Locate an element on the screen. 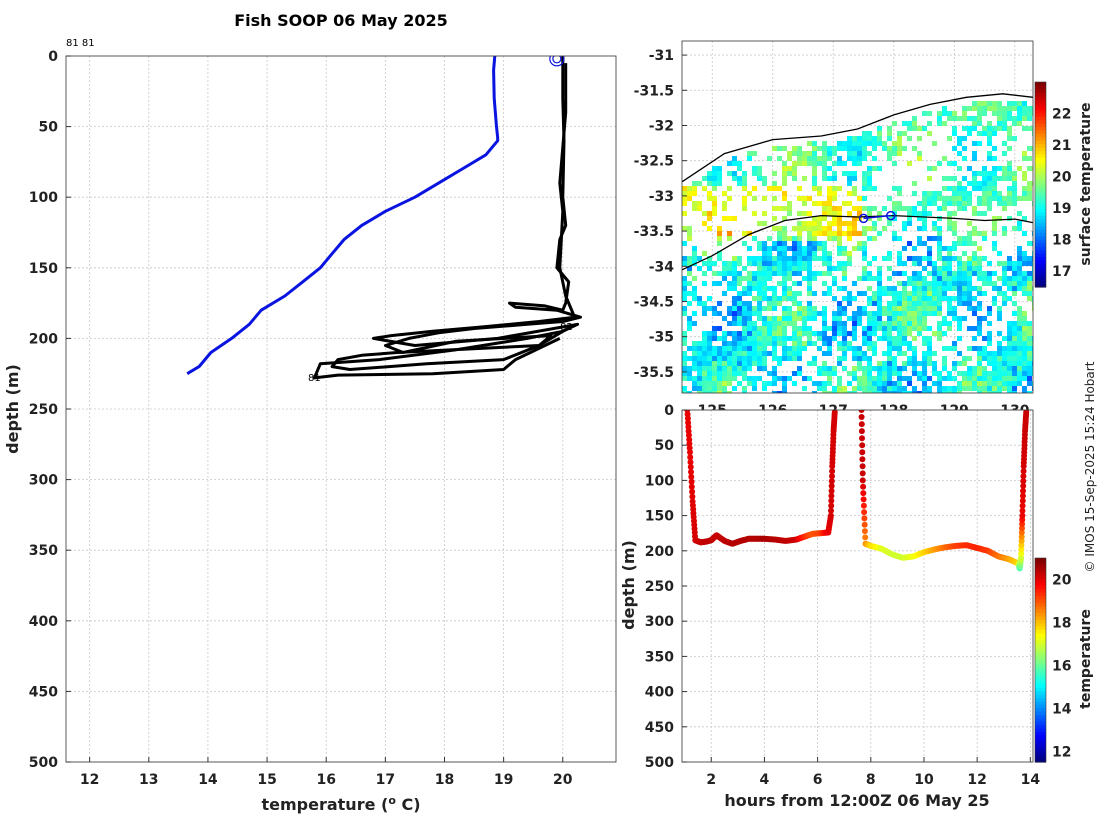  depth-colorbar-tick: 14 is located at coordinates (1062, 709).